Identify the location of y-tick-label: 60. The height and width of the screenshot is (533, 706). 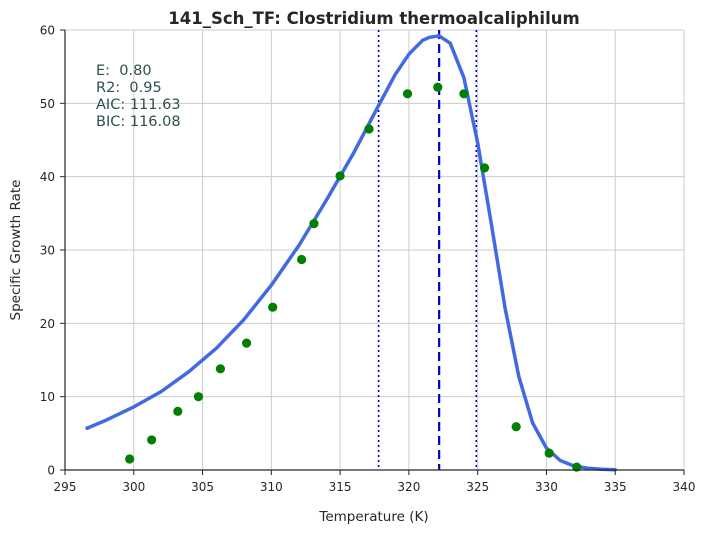
(47, 31).